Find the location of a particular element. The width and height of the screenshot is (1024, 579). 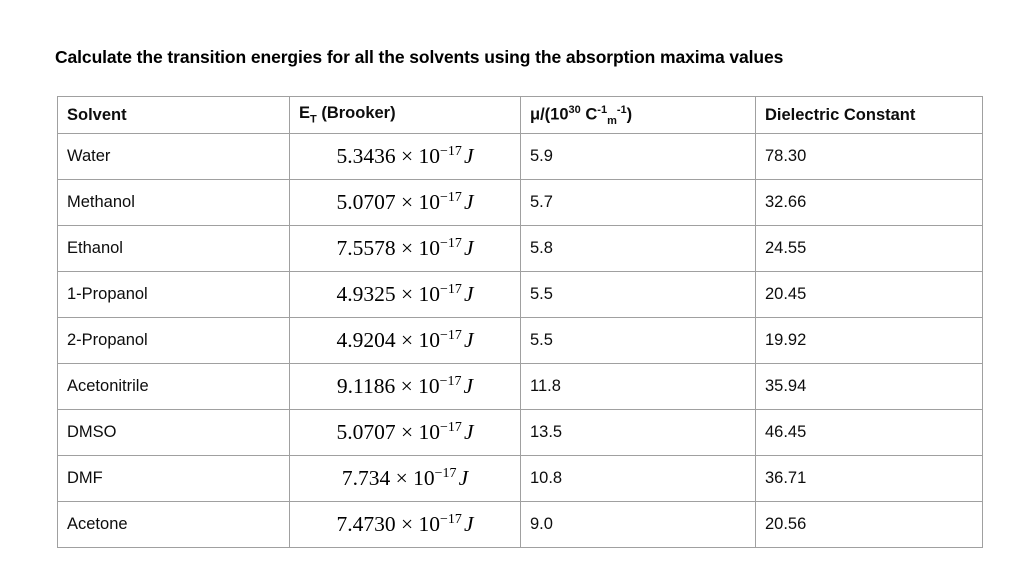

table-row-acetone: Acetone 7.4730 × 10−17J 9.0 20.56 is located at coordinates (520, 524).